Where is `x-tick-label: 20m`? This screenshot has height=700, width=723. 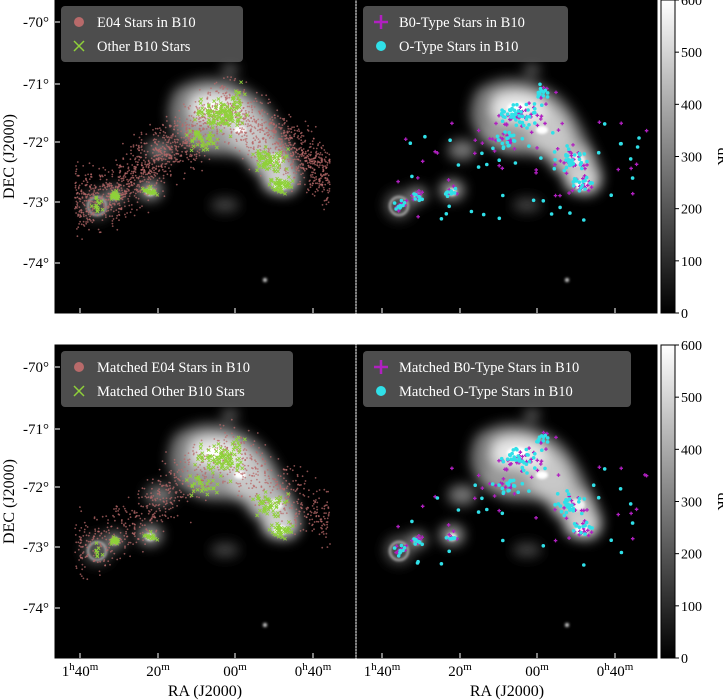
x-tick-label: 20m is located at coordinates (460, 670).